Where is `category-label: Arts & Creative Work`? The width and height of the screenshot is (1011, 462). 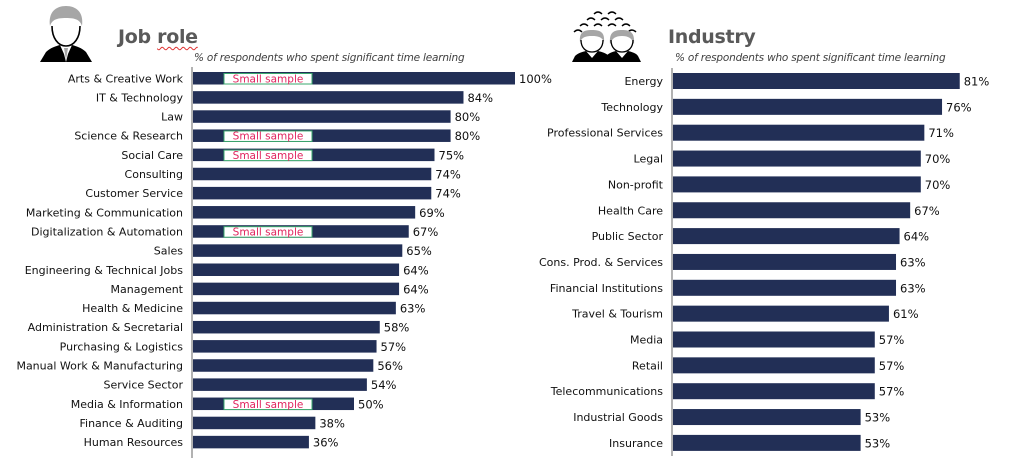 category-label: Arts & Creative Work is located at coordinates (126, 78).